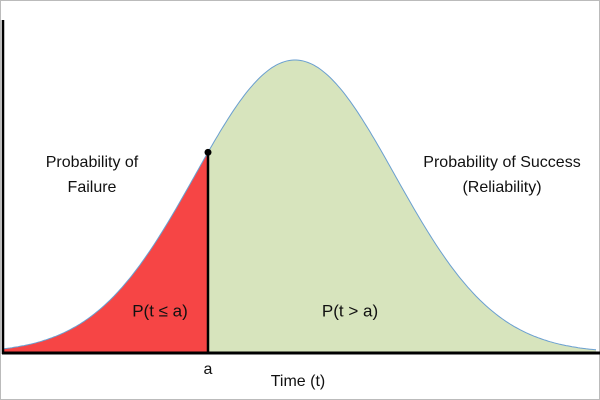 This screenshot has height=400, width=600. Describe the element at coordinates (92, 162) in the screenshot. I see `failure-label: Probability of` at that location.